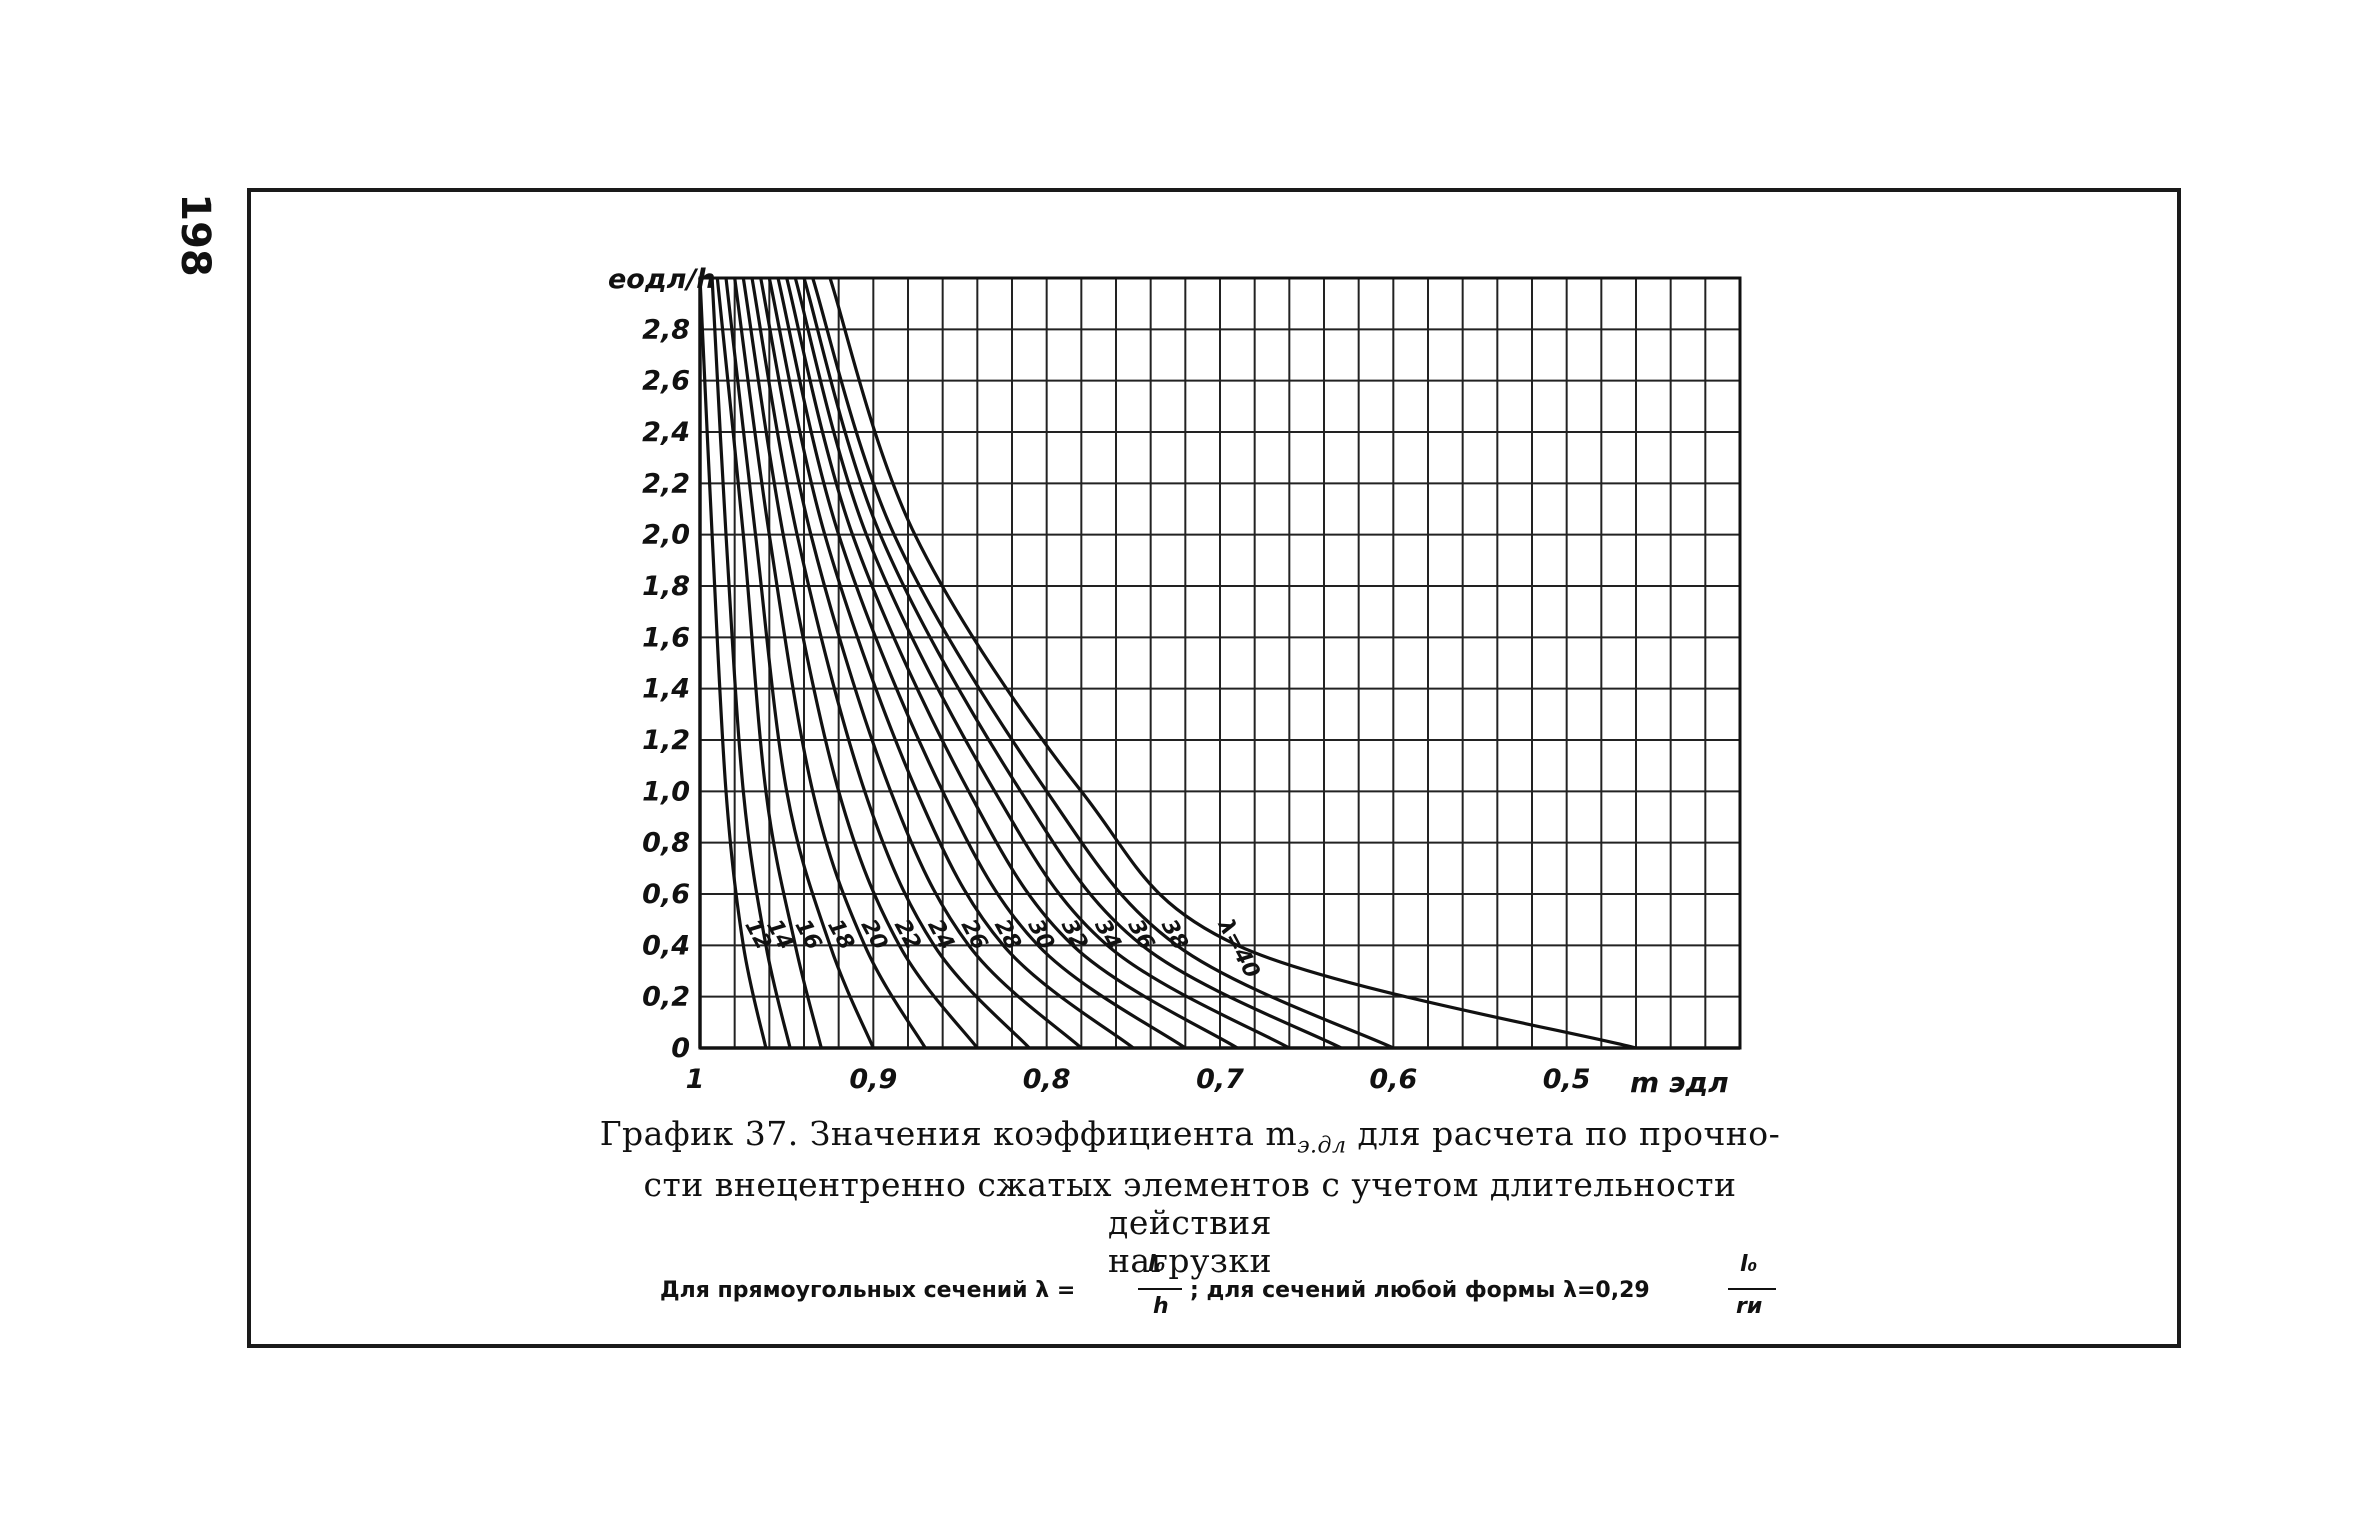 This screenshot has width=2361, height=1535. What do you see at coordinates (1749, 1306) in the screenshot?
I see `fraction-2-denominator: rи` at bounding box center [1749, 1306].